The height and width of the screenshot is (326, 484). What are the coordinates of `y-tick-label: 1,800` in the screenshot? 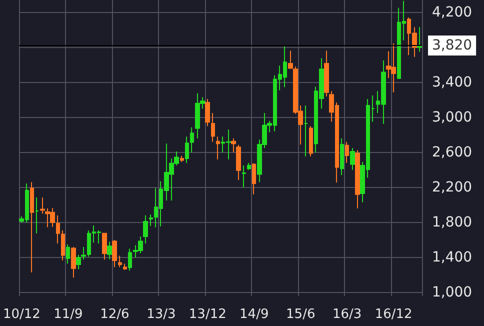 It's located at (452, 222).